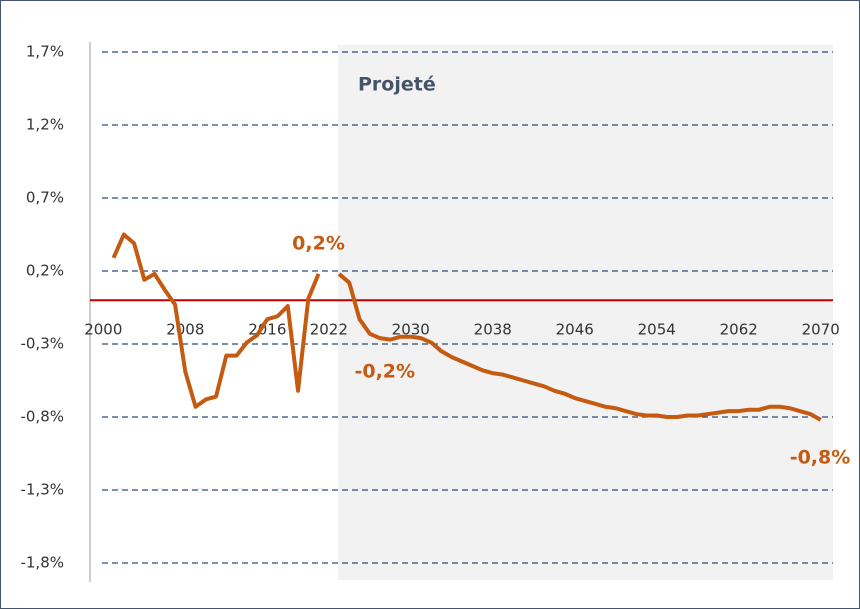 The height and width of the screenshot is (609, 860). What do you see at coordinates (42, 563) in the screenshot?
I see `y-tick-label: -1,8%` at bounding box center [42, 563].